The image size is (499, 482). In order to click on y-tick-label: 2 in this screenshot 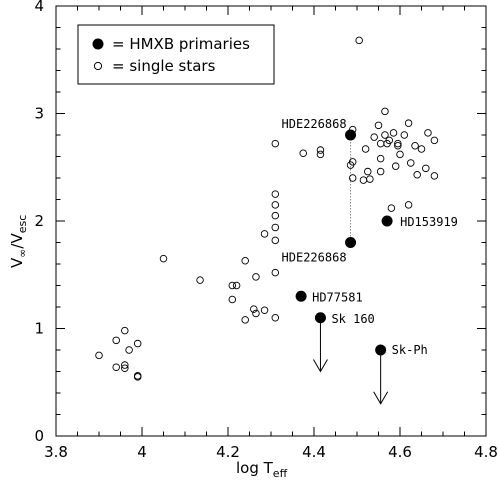, I will do `click(39, 221)`.